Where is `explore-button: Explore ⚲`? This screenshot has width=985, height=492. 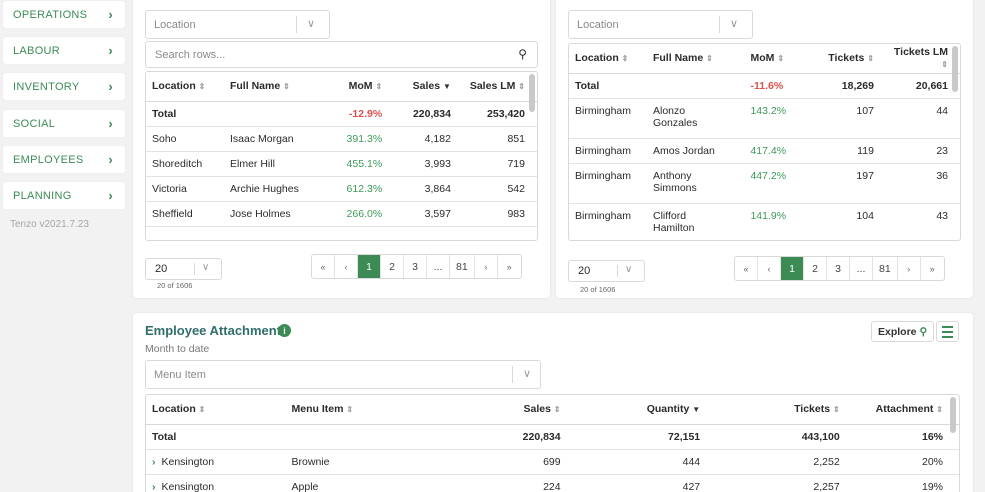
explore-button: Explore ⚲ is located at coordinates (903, 331).